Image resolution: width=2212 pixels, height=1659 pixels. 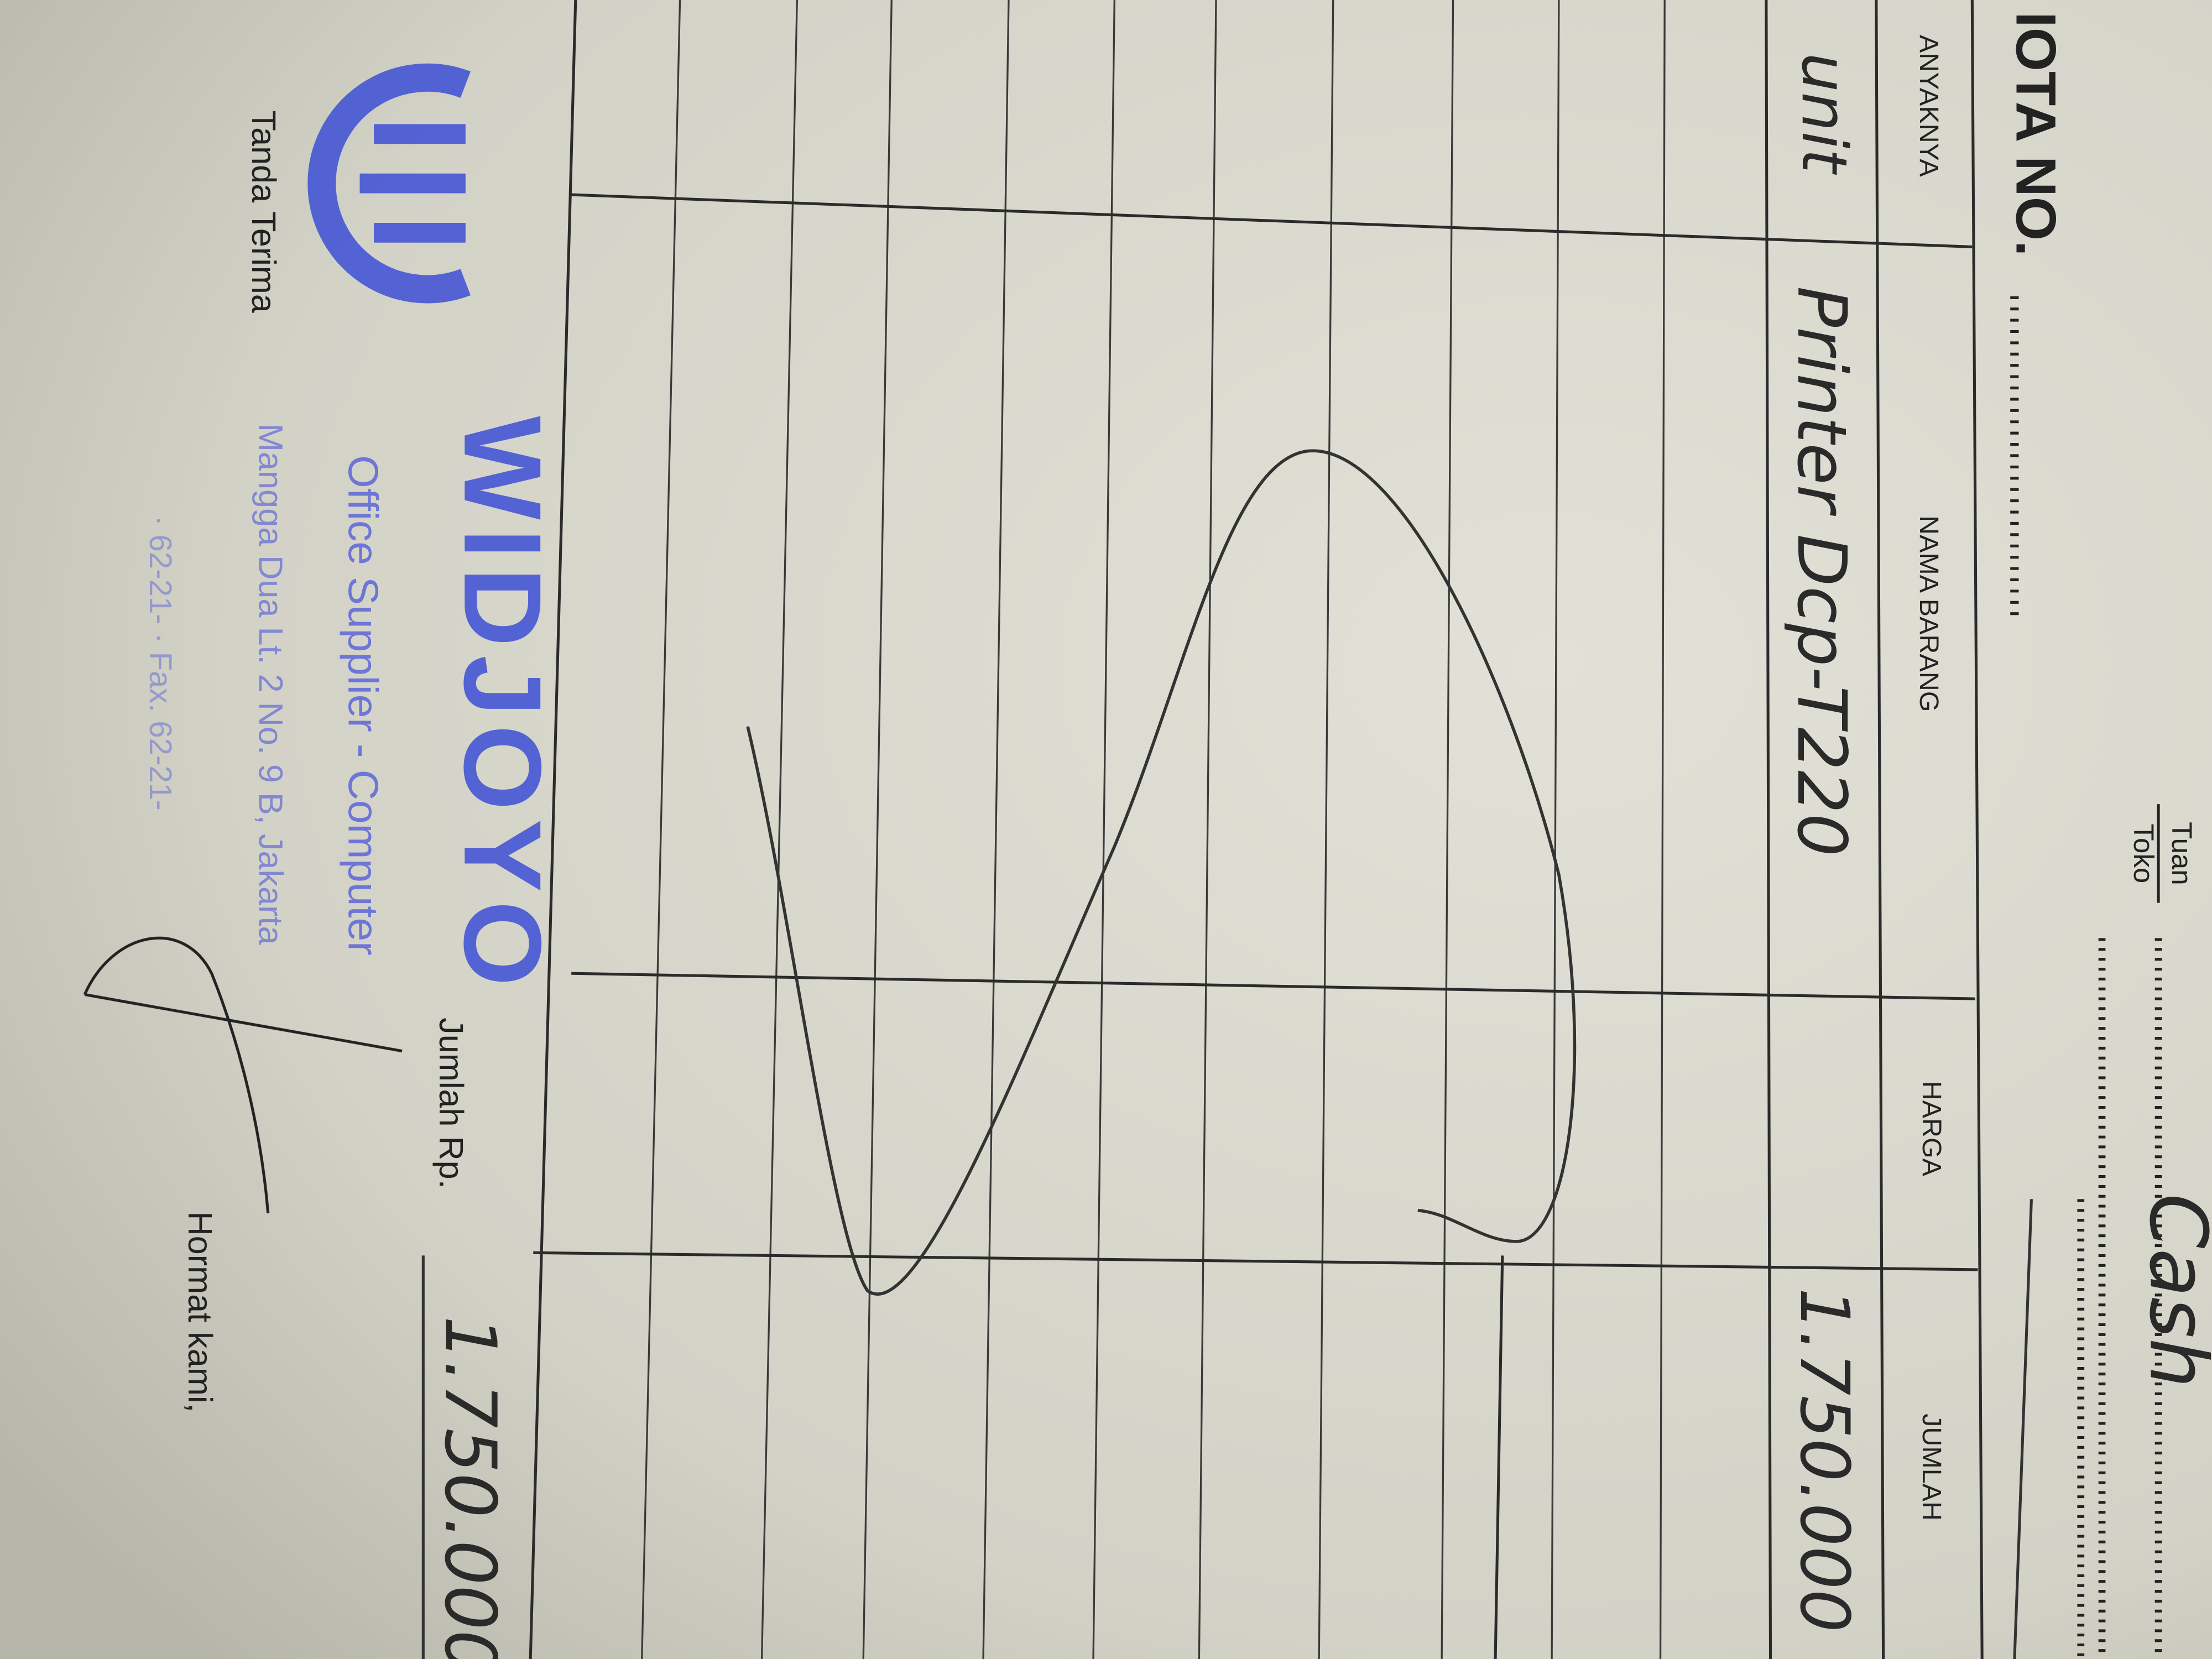 What do you see at coordinates (1932, 1129) in the screenshot?
I see `column-header-price: HARGA` at bounding box center [1932, 1129].